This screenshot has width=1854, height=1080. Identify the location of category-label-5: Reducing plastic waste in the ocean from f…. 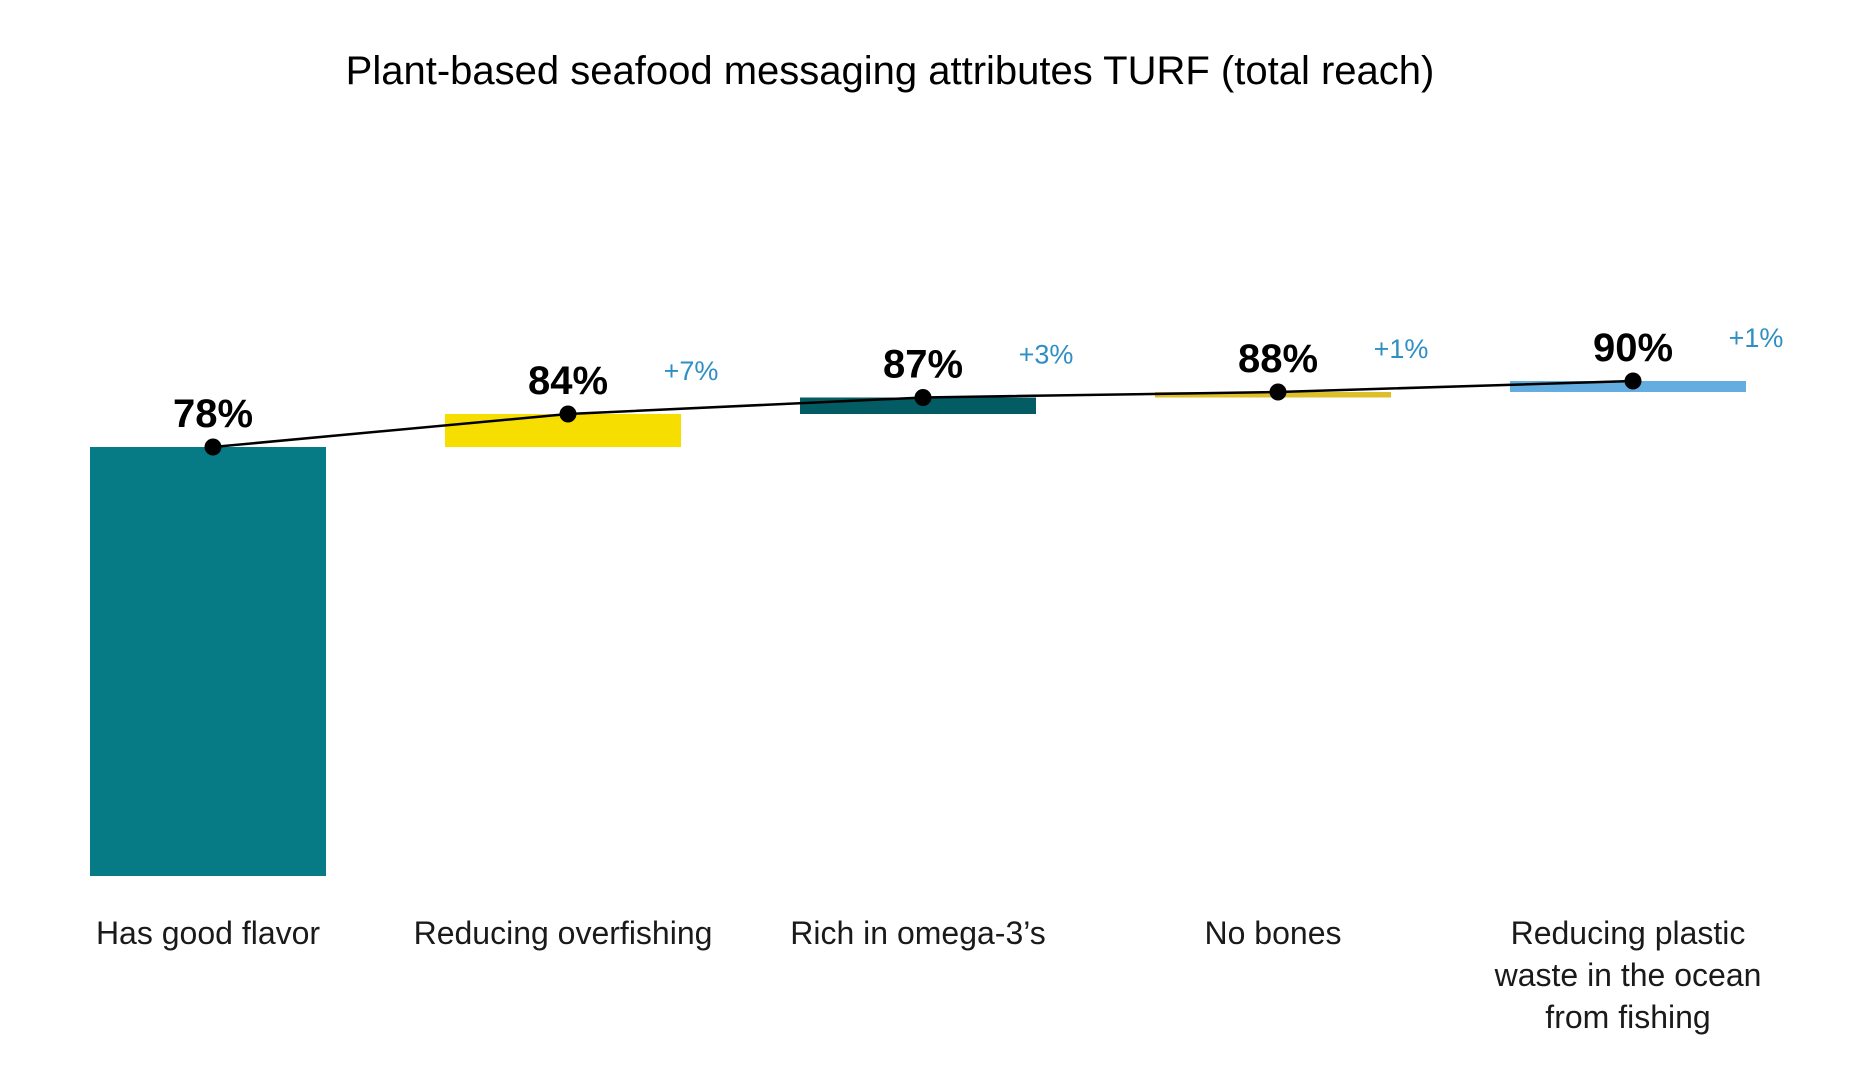
(1628, 975).